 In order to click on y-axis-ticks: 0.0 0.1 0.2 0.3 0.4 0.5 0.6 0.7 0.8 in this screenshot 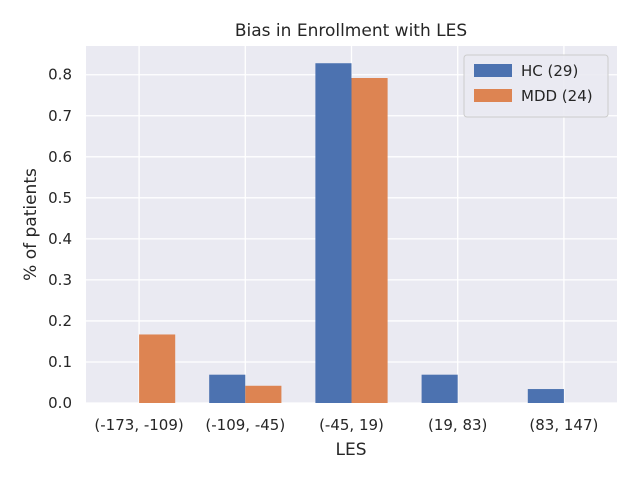, I will do `click(60, 239)`.